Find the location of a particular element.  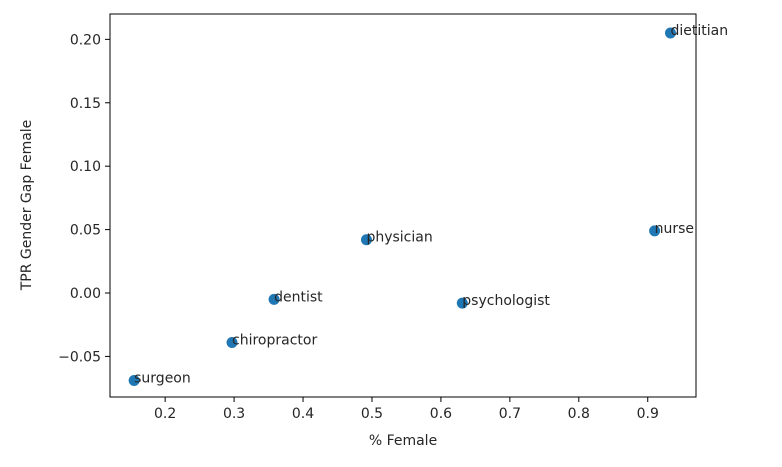

data-point-label: surgeon is located at coordinates (162, 379).